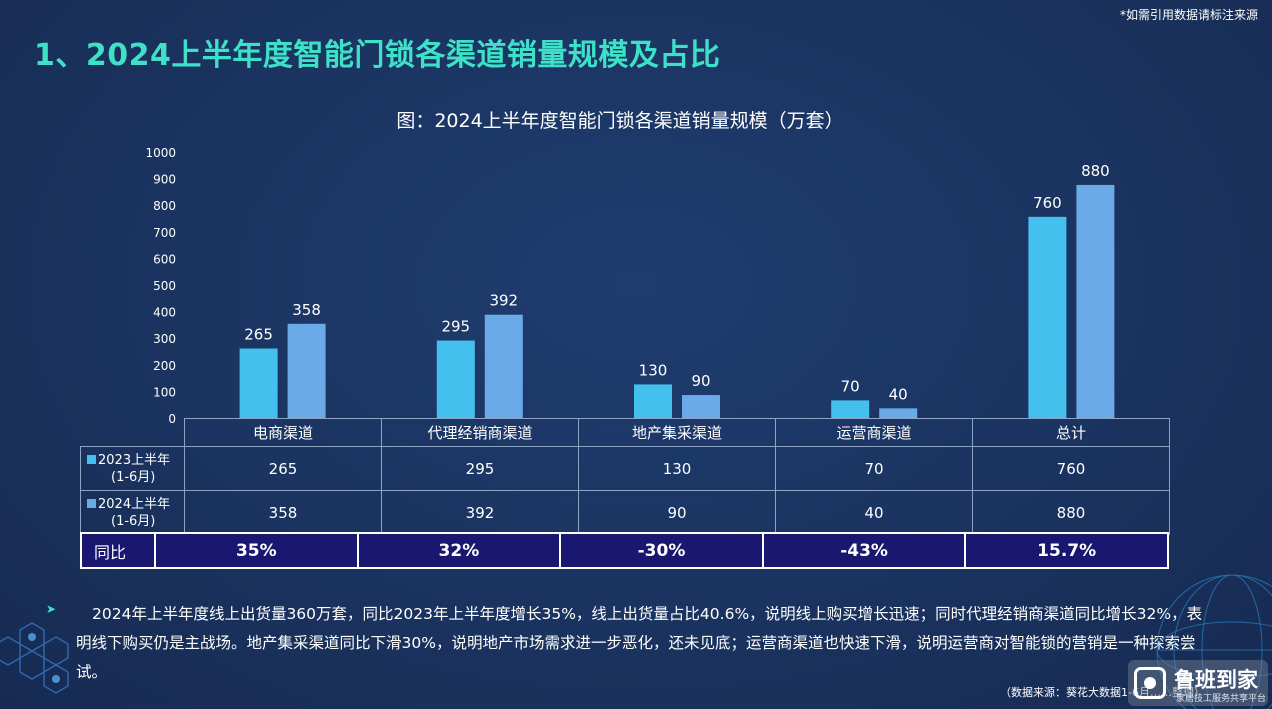 The image size is (1272, 709). I want to click on yoy-value: 32%, so click(459, 550).